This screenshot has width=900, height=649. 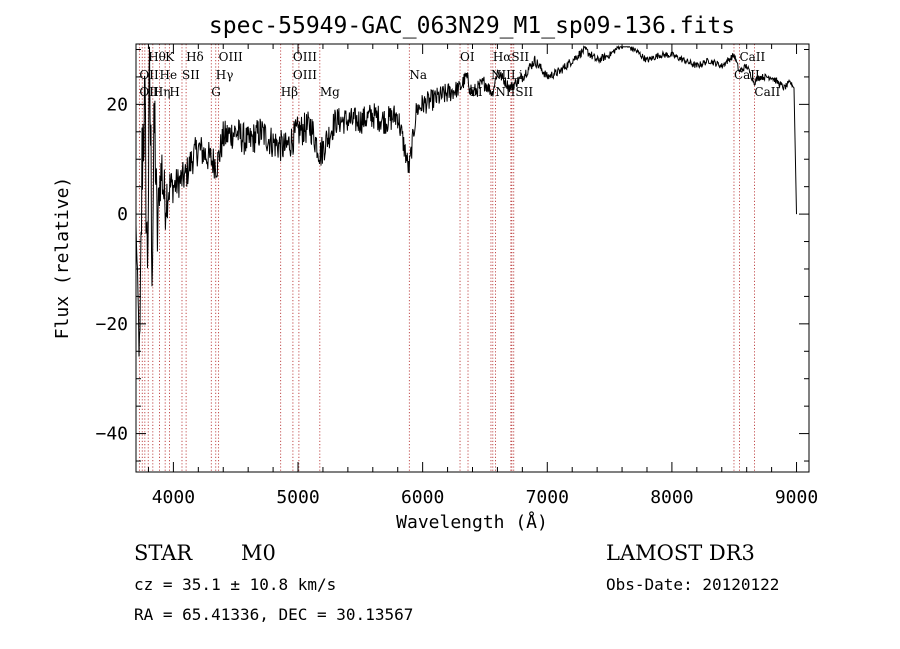 What do you see at coordinates (422, 497) in the screenshot?
I see `x-tick-label: 6000` at bounding box center [422, 497].